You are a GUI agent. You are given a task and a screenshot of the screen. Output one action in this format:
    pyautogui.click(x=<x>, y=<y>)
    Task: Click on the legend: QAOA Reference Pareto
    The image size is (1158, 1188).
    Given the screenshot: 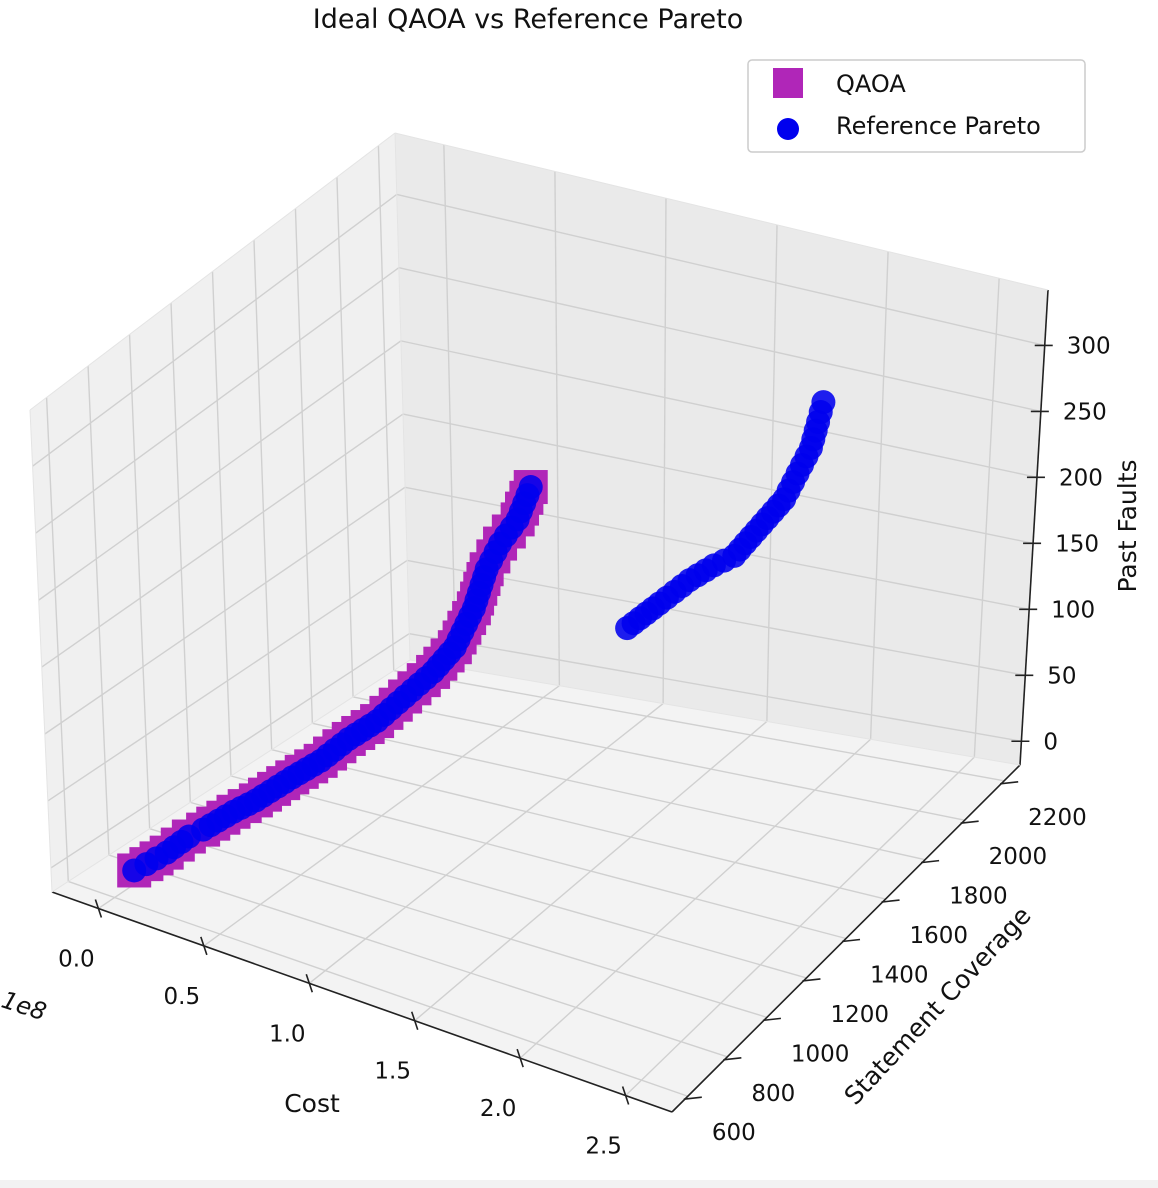 What is the action you would take?
    pyautogui.click(x=916, y=106)
    